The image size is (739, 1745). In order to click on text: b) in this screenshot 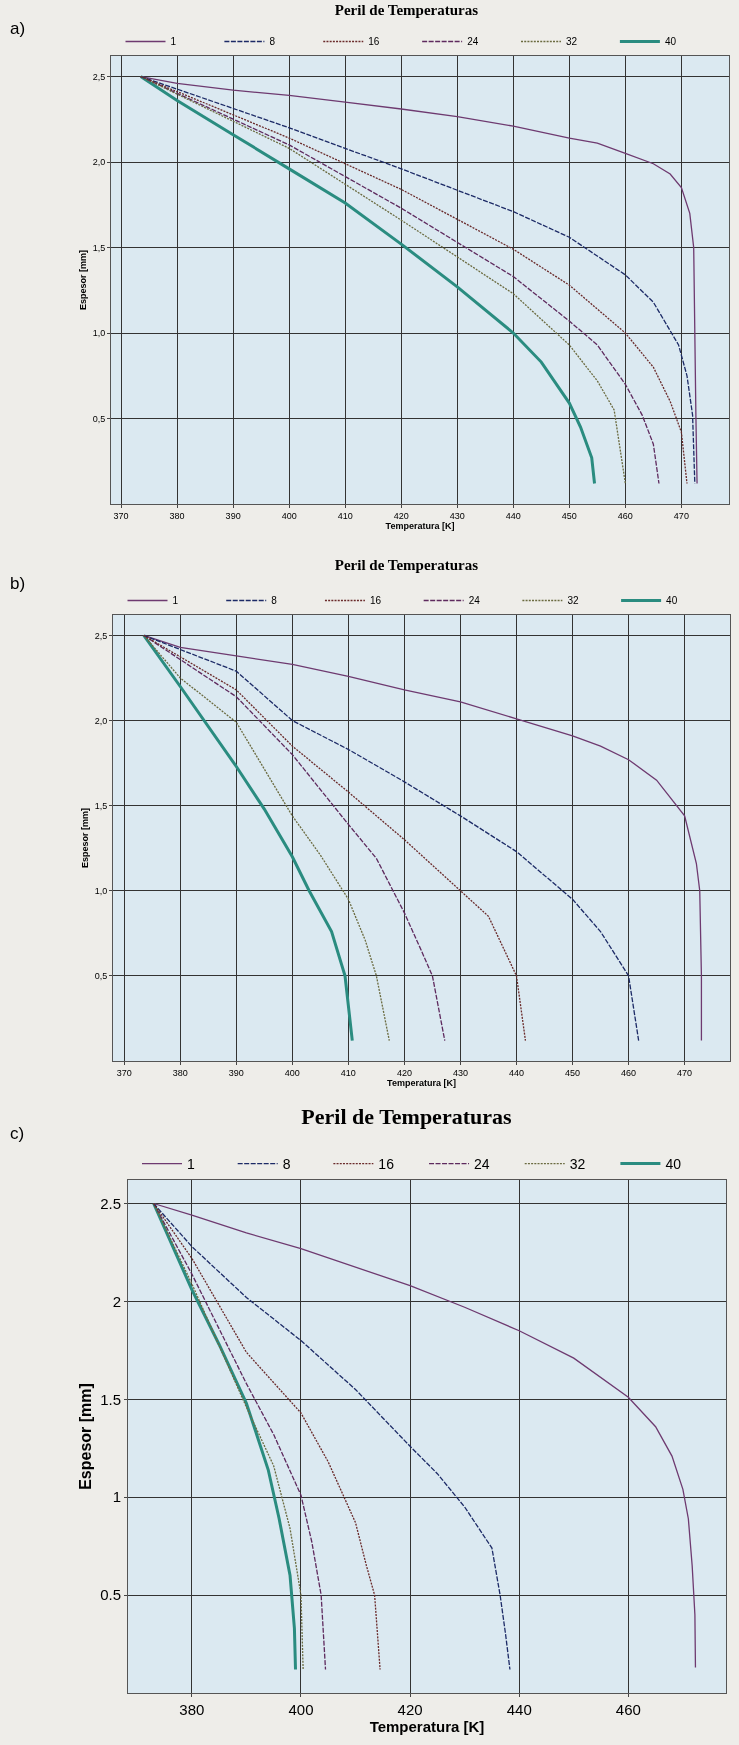, I will do `click(18, 583)`.